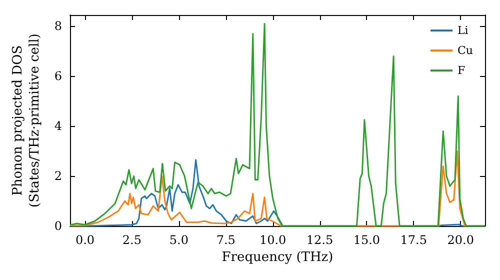  I want to click on legend-label: Li, so click(463, 30).